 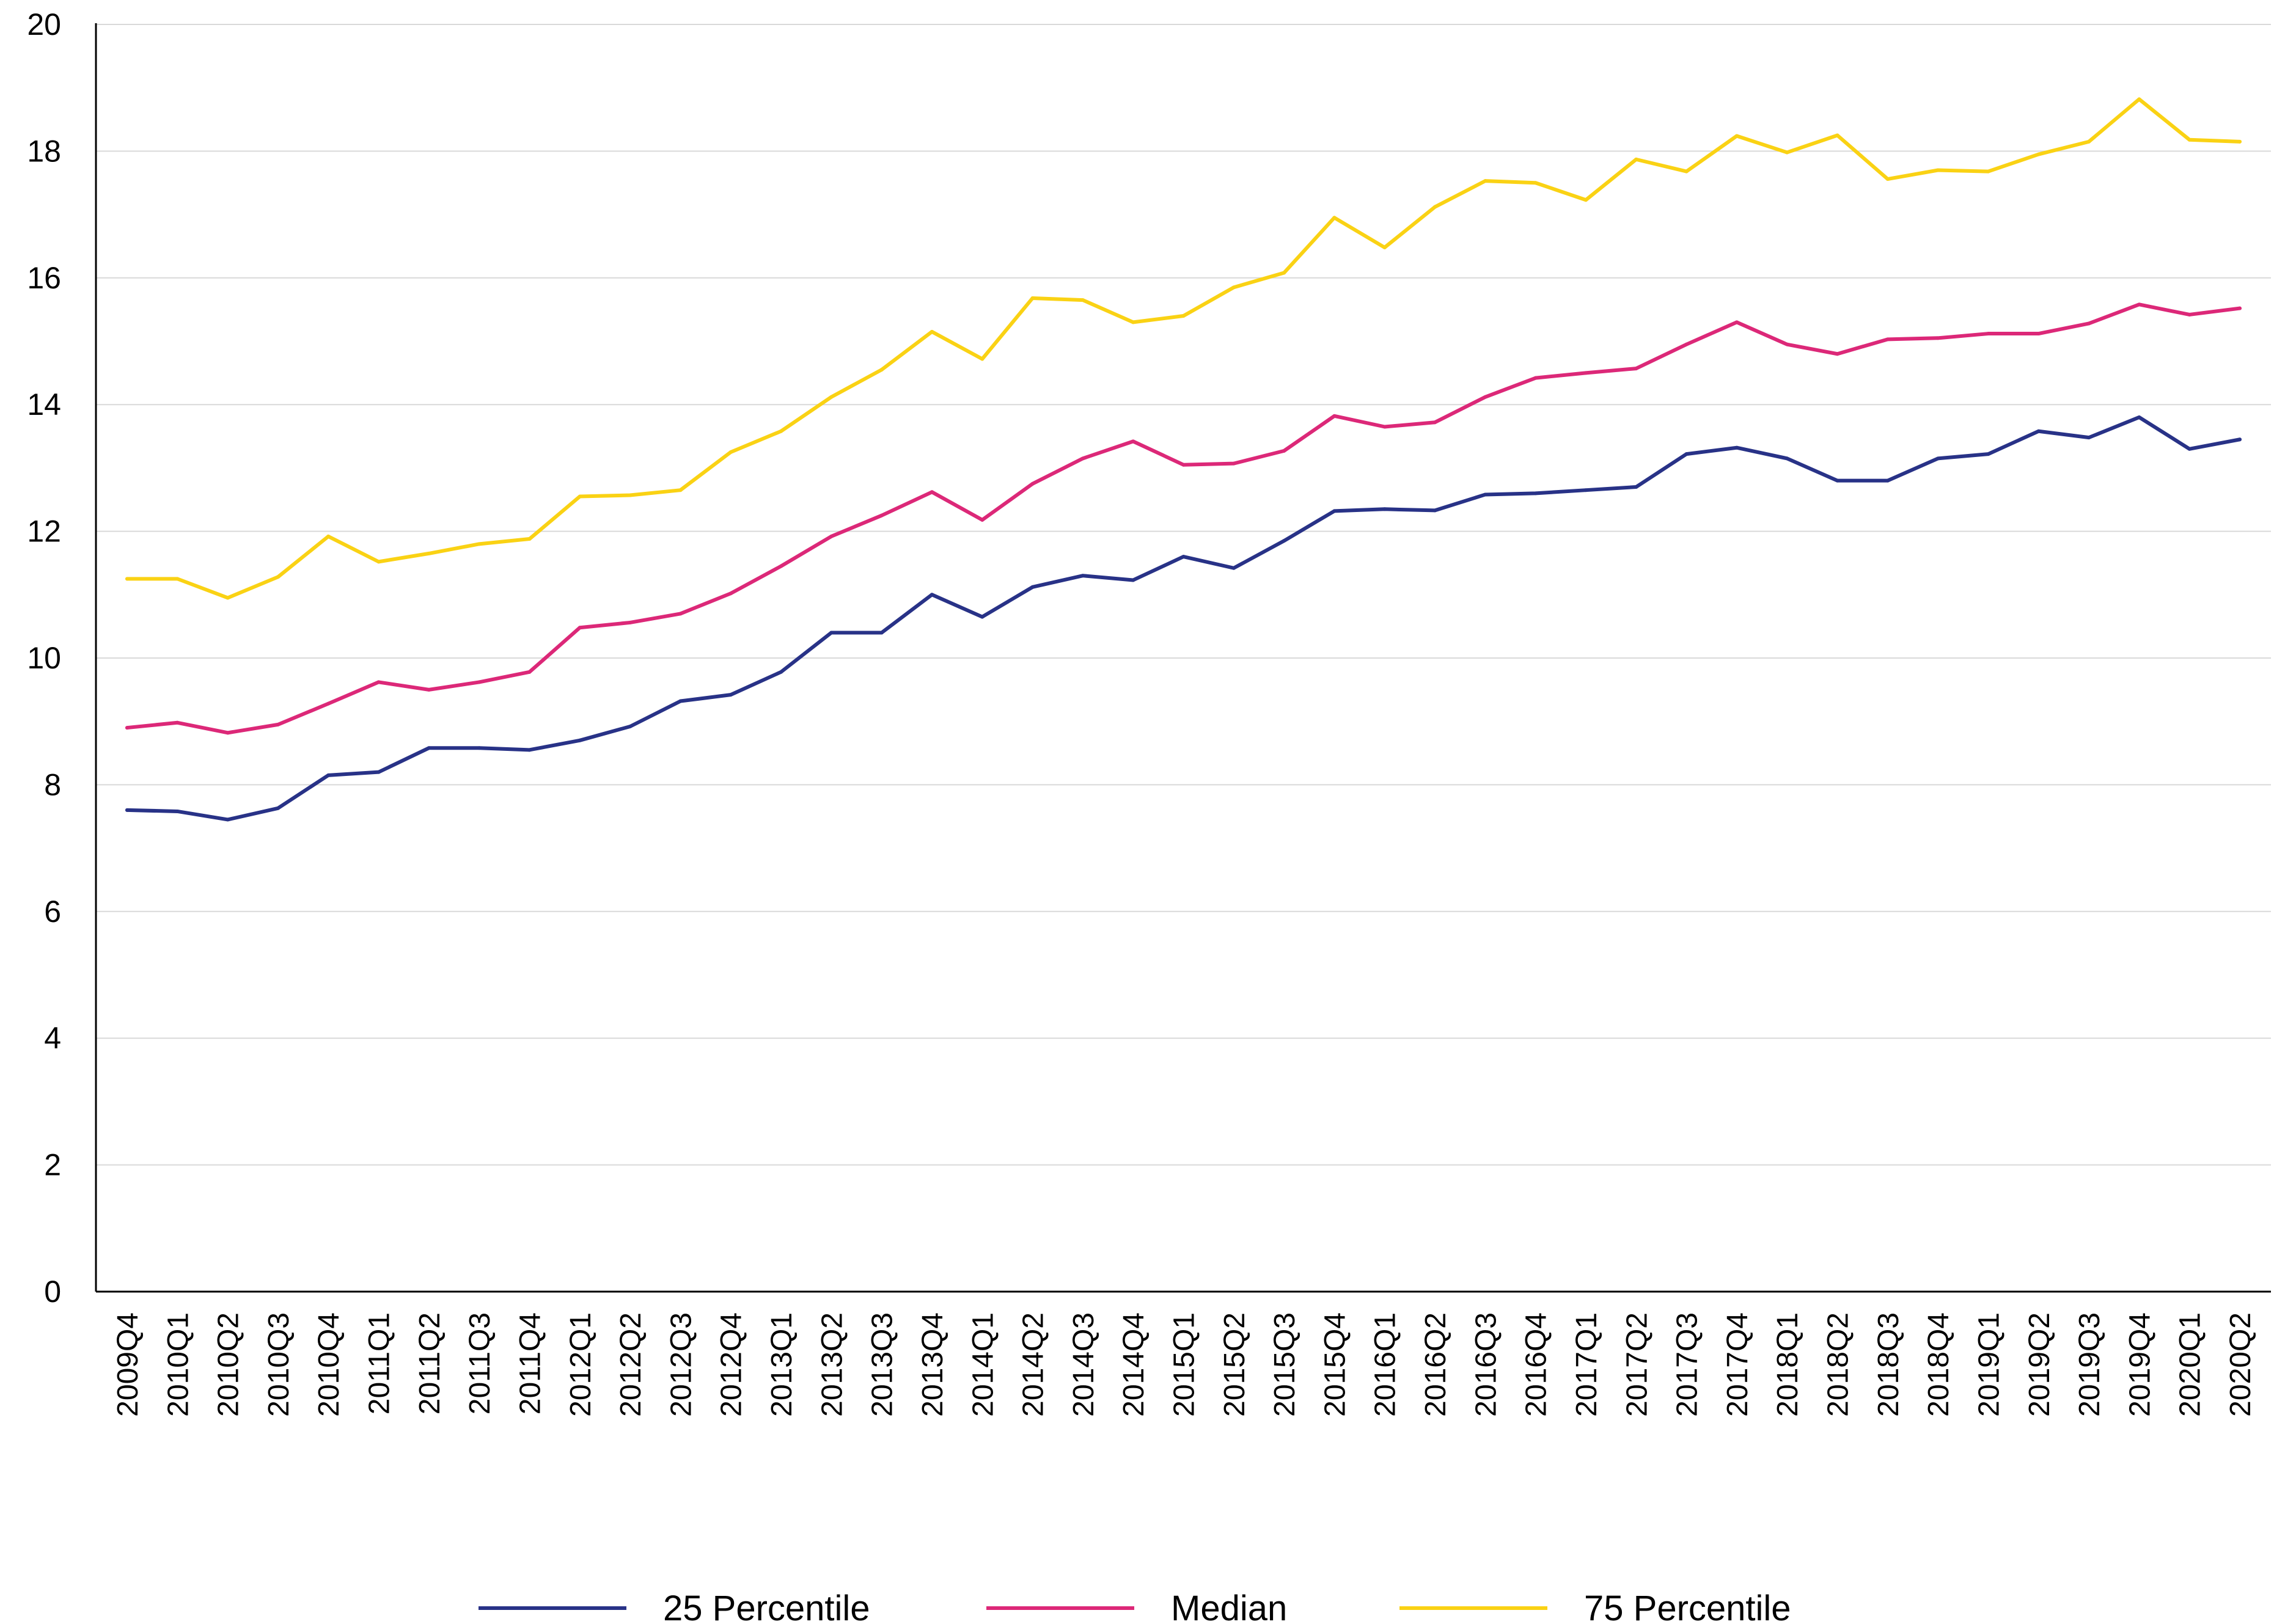 What do you see at coordinates (1788, 1364) in the screenshot?
I see `x-tick-label: 2018Q1` at bounding box center [1788, 1364].